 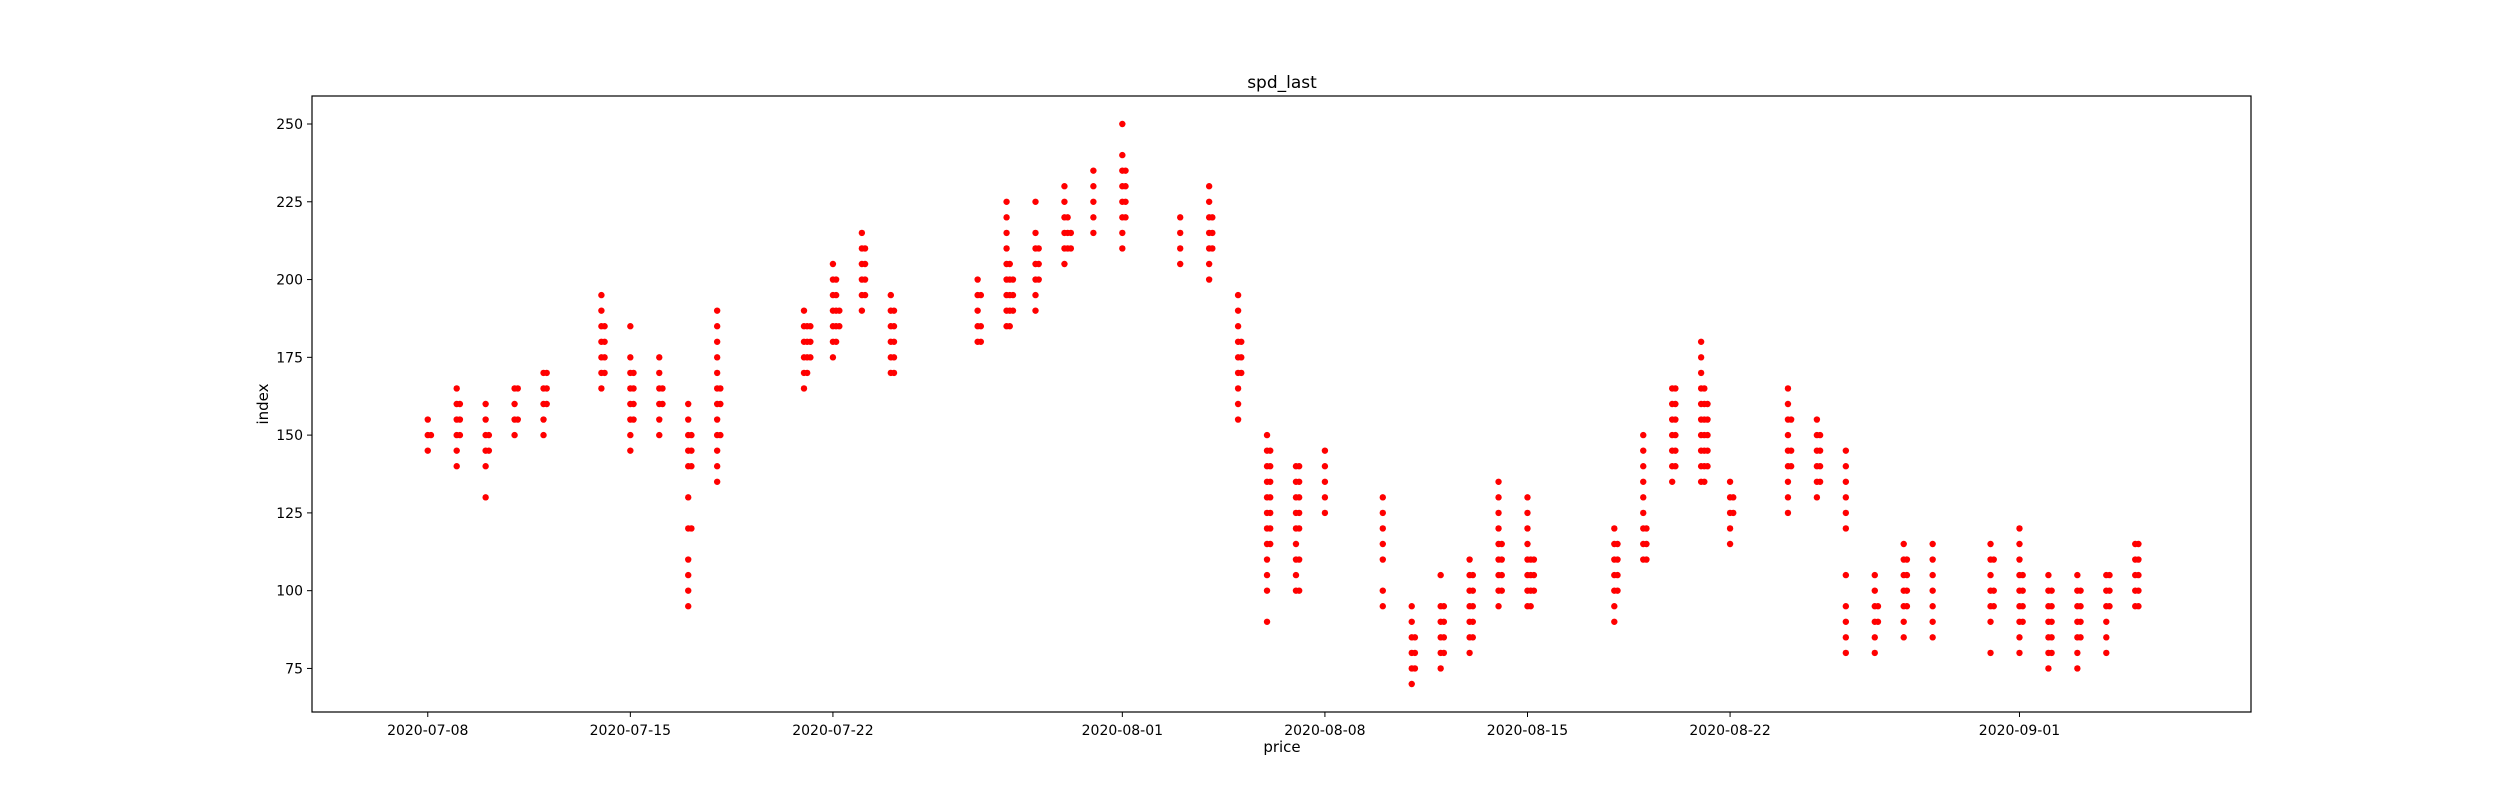 I want to click on x-tick-label: 2020-09-01, so click(x=2019, y=731).